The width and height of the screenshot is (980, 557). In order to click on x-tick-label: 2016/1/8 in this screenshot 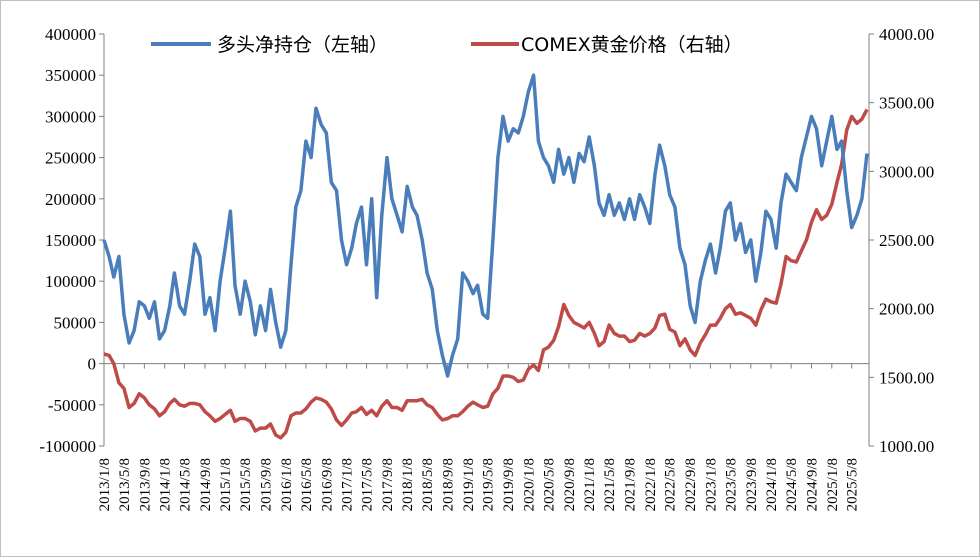, I will do `click(287, 484)`.